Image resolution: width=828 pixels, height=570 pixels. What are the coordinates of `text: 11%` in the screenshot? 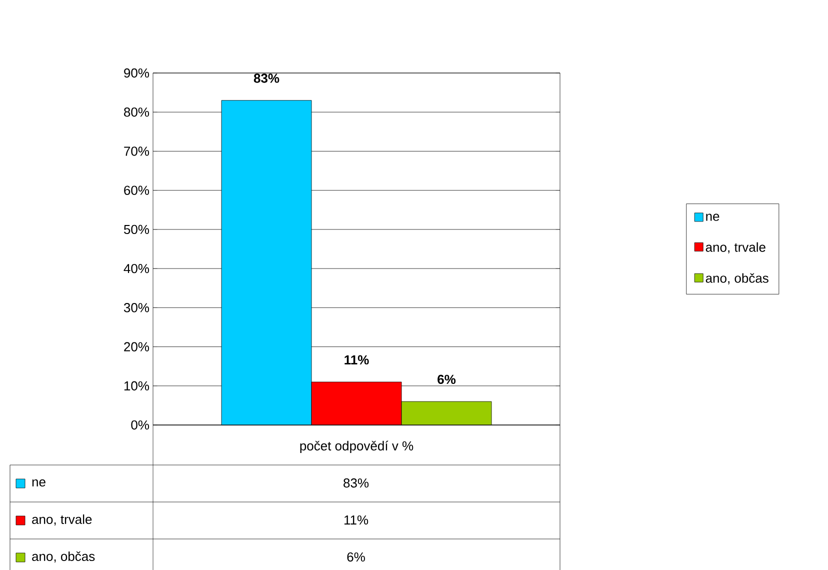 It's located at (356, 520).